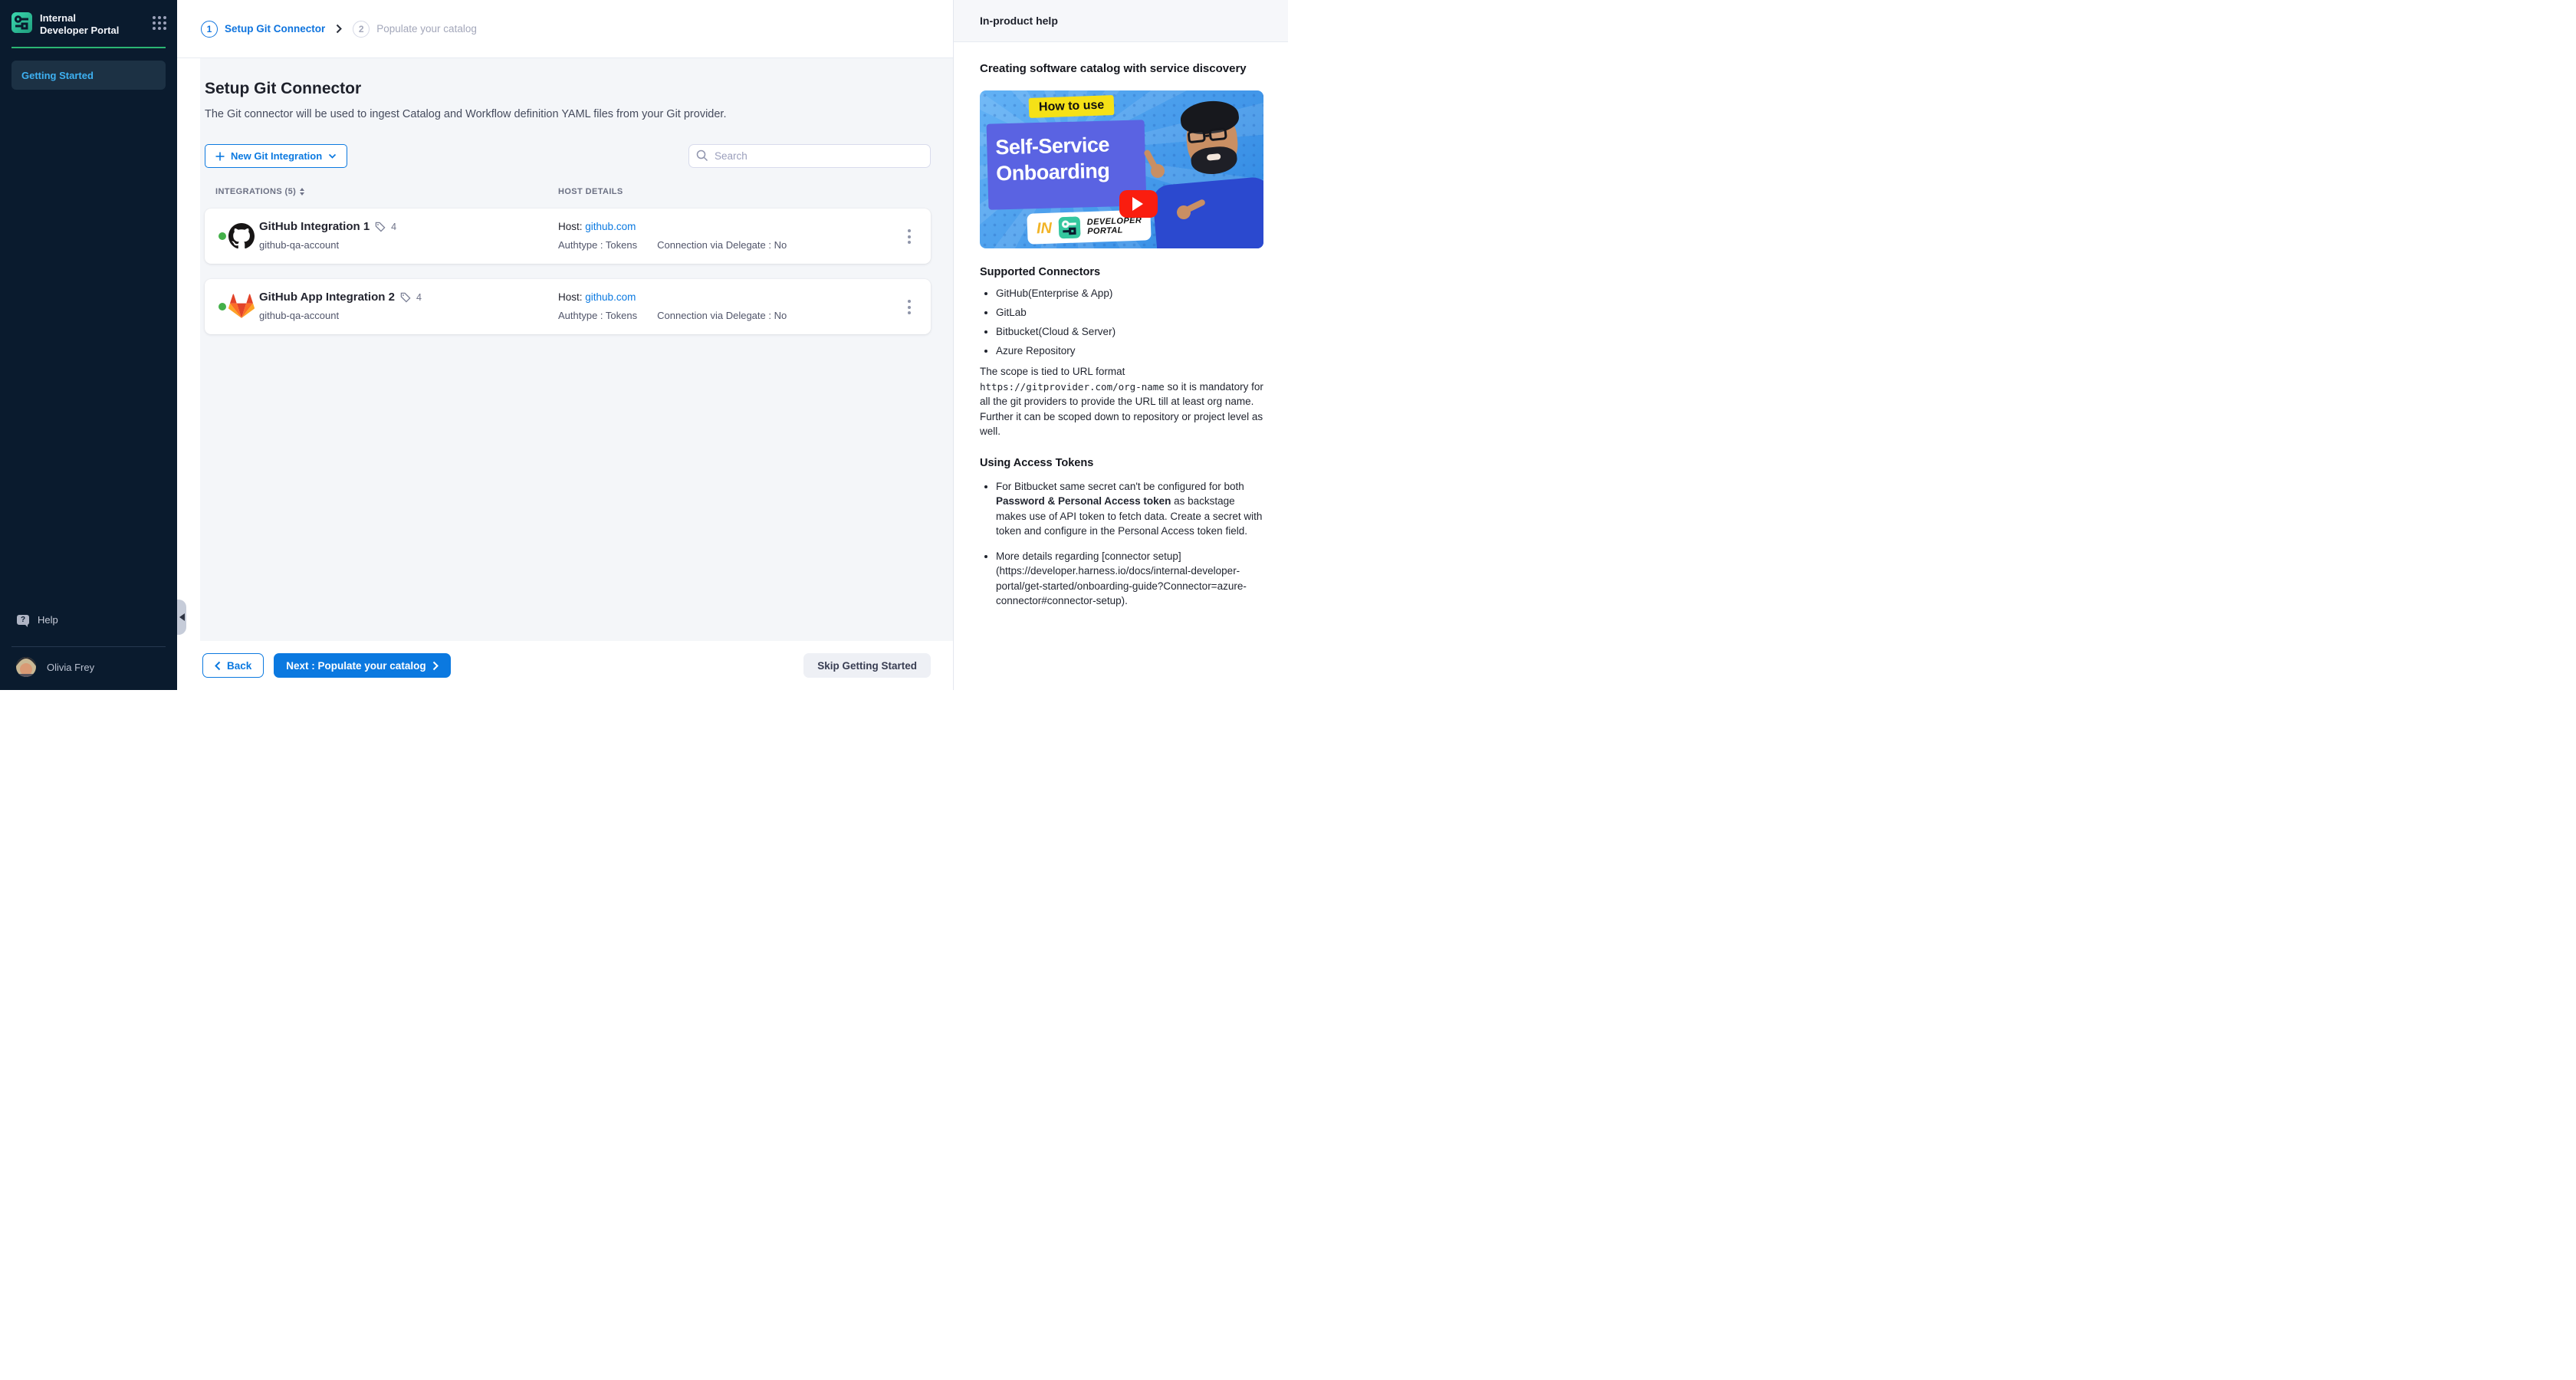  What do you see at coordinates (1121, 21) in the screenshot?
I see `help-panel-header: In-product help` at bounding box center [1121, 21].